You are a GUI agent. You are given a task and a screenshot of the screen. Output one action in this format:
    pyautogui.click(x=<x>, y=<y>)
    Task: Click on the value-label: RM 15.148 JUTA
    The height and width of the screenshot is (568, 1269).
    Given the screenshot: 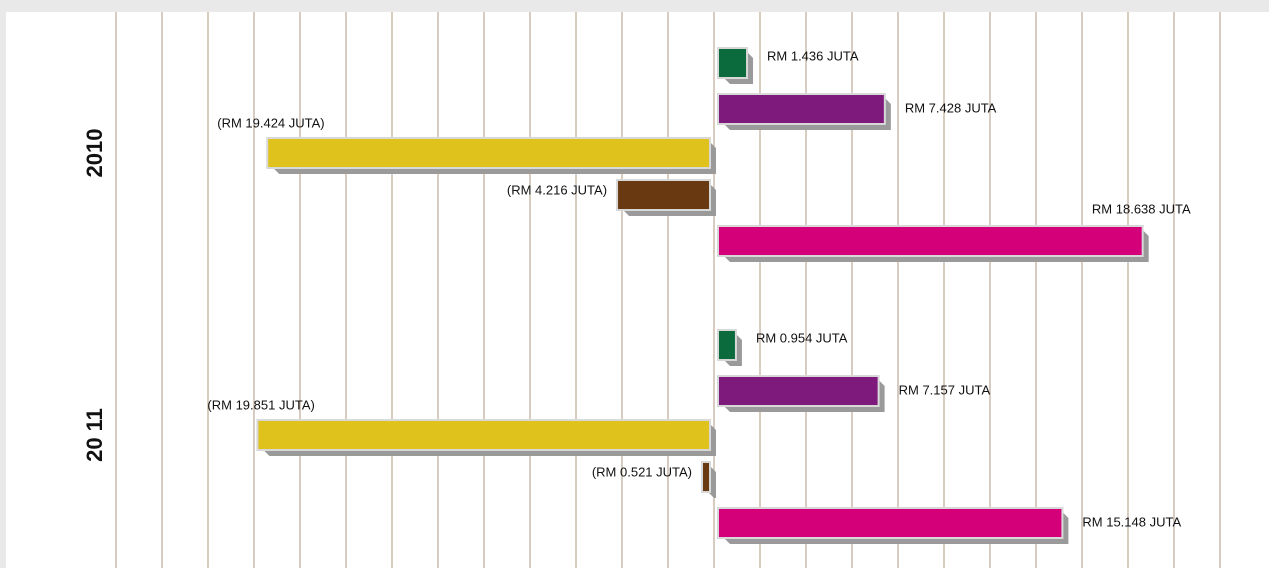 What is the action you would take?
    pyautogui.click(x=1131, y=521)
    